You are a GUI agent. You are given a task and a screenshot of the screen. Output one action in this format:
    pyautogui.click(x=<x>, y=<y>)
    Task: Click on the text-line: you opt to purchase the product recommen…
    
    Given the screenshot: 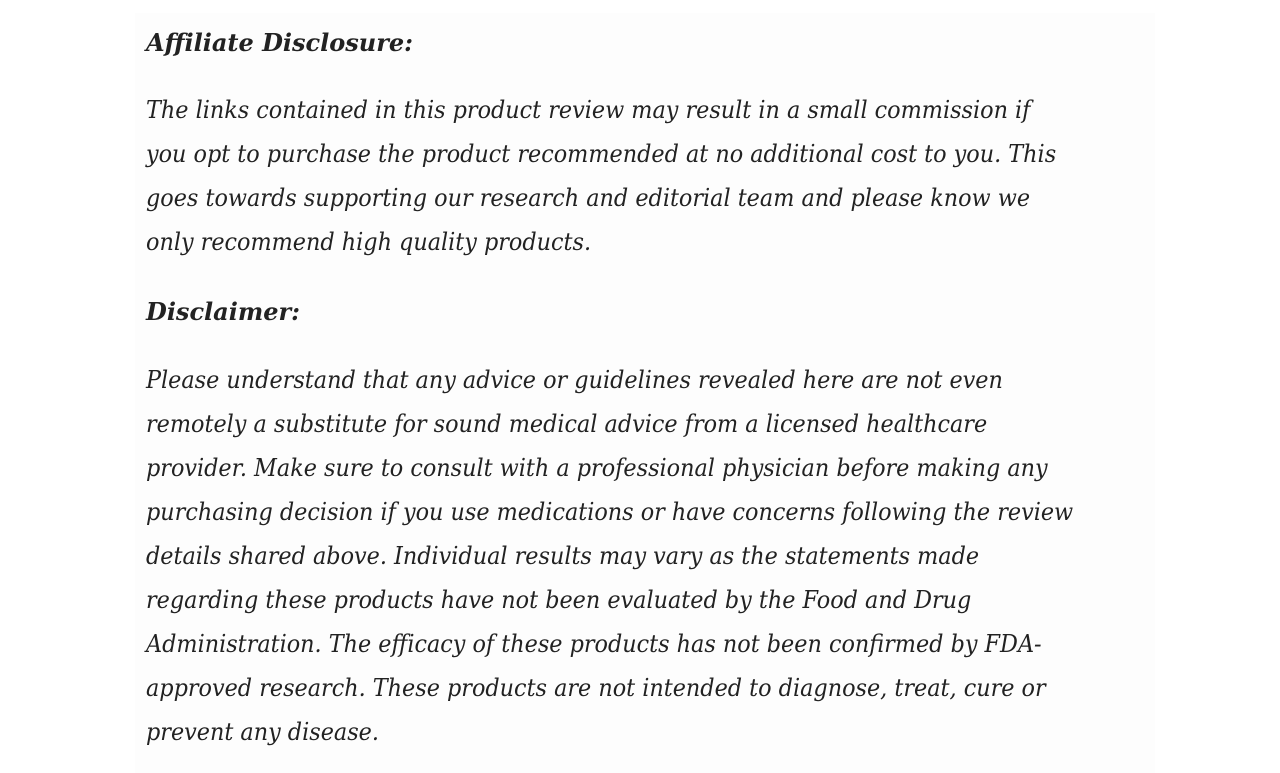 What is the action you would take?
    pyautogui.click(x=601, y=154)
    